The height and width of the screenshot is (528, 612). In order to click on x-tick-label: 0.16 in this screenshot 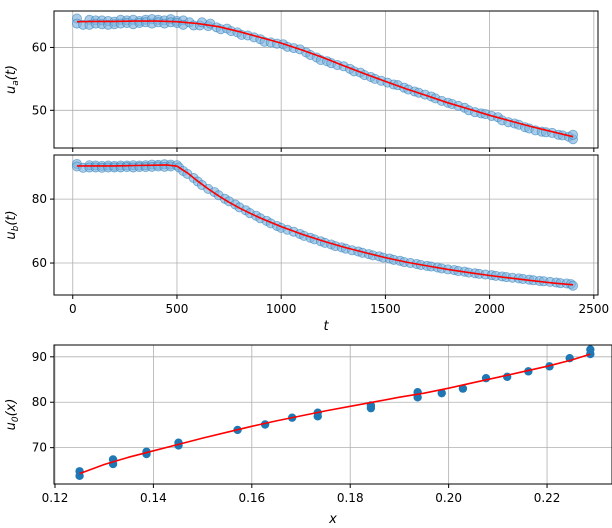, I will do `click(251, 498)`.